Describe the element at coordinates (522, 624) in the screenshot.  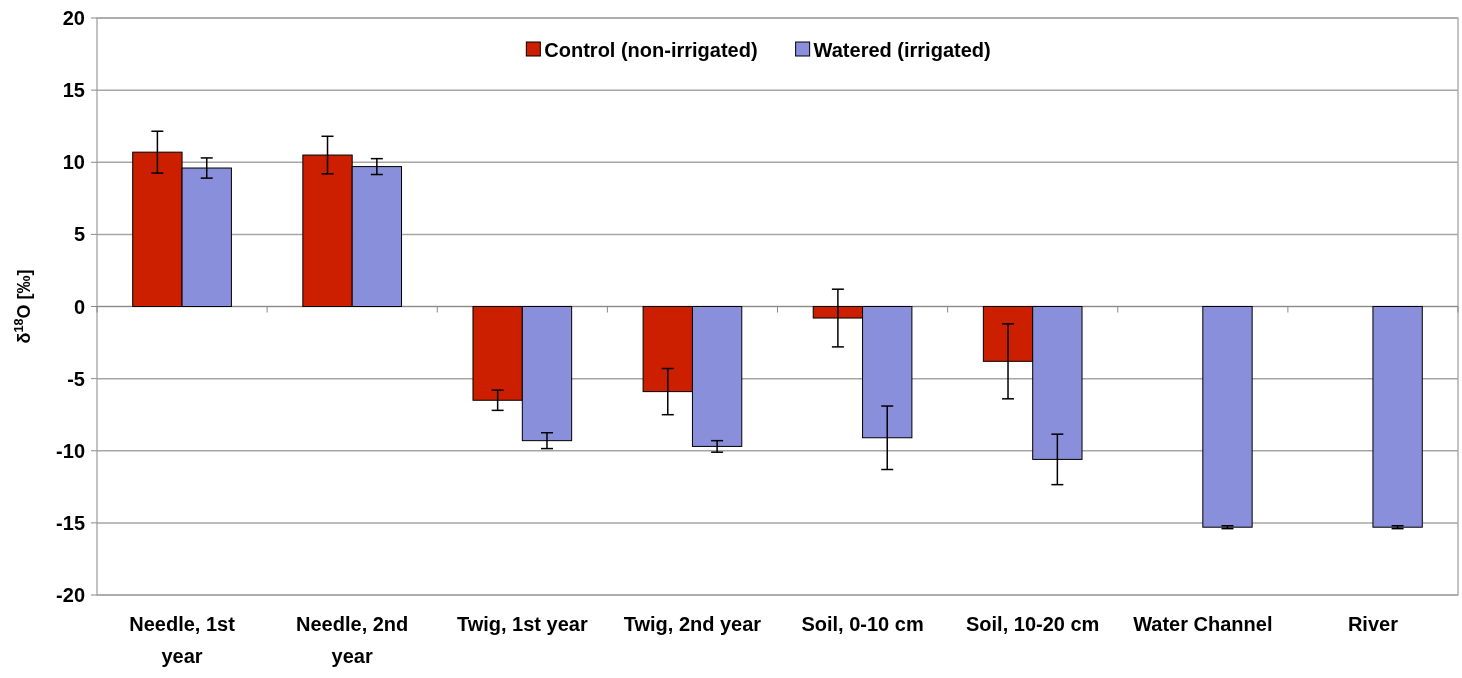
I see `x-tick-label: Twig, 1st year` at that location.